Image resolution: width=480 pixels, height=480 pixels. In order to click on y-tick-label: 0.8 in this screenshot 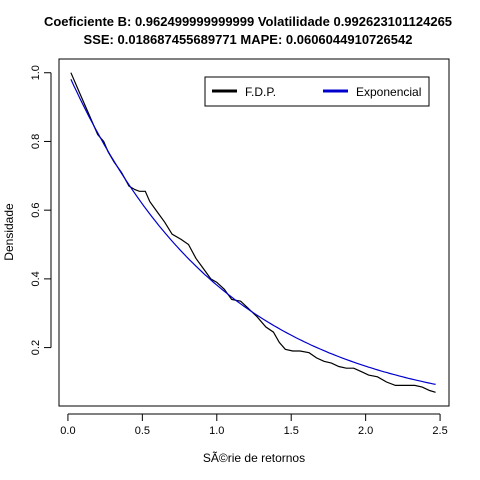, I will do `click(36, 141)`.